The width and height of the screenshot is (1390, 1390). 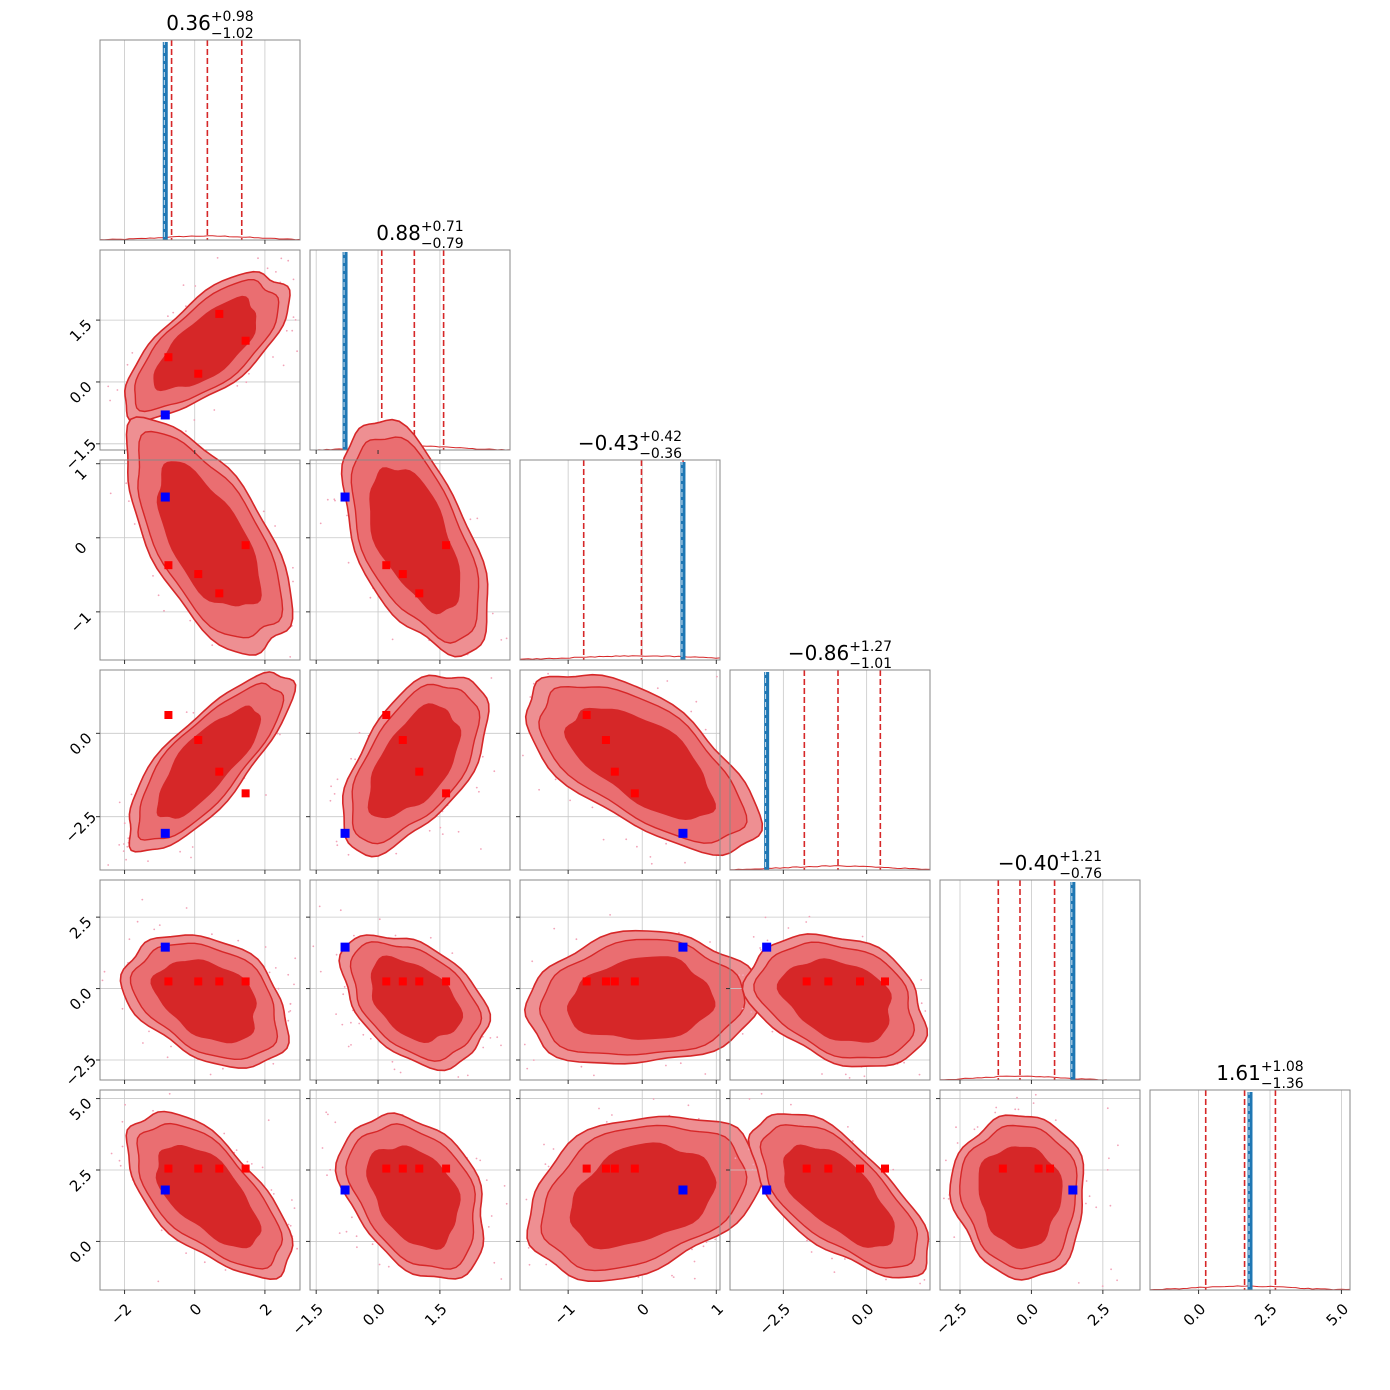 I want to click on panel-title-minus: −1.01, so click(x=870, y=664).